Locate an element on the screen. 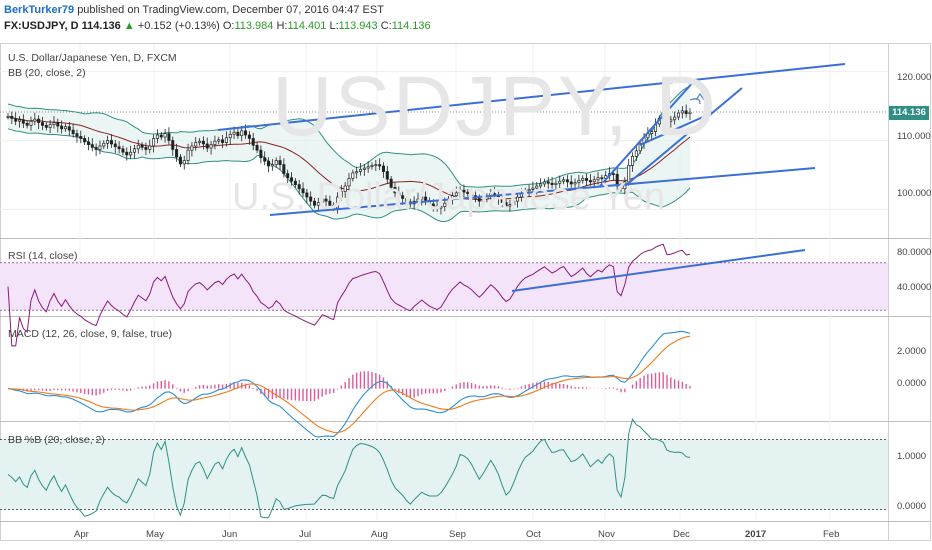  pctb-band-fill is located at coordinates (444, 474).